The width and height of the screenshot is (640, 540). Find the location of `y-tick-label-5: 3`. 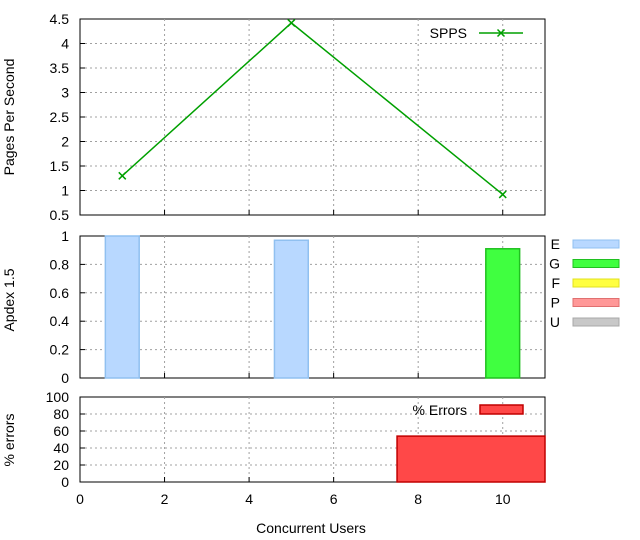

y-tick-label-5: 3 is located at coordinates (65, 93).